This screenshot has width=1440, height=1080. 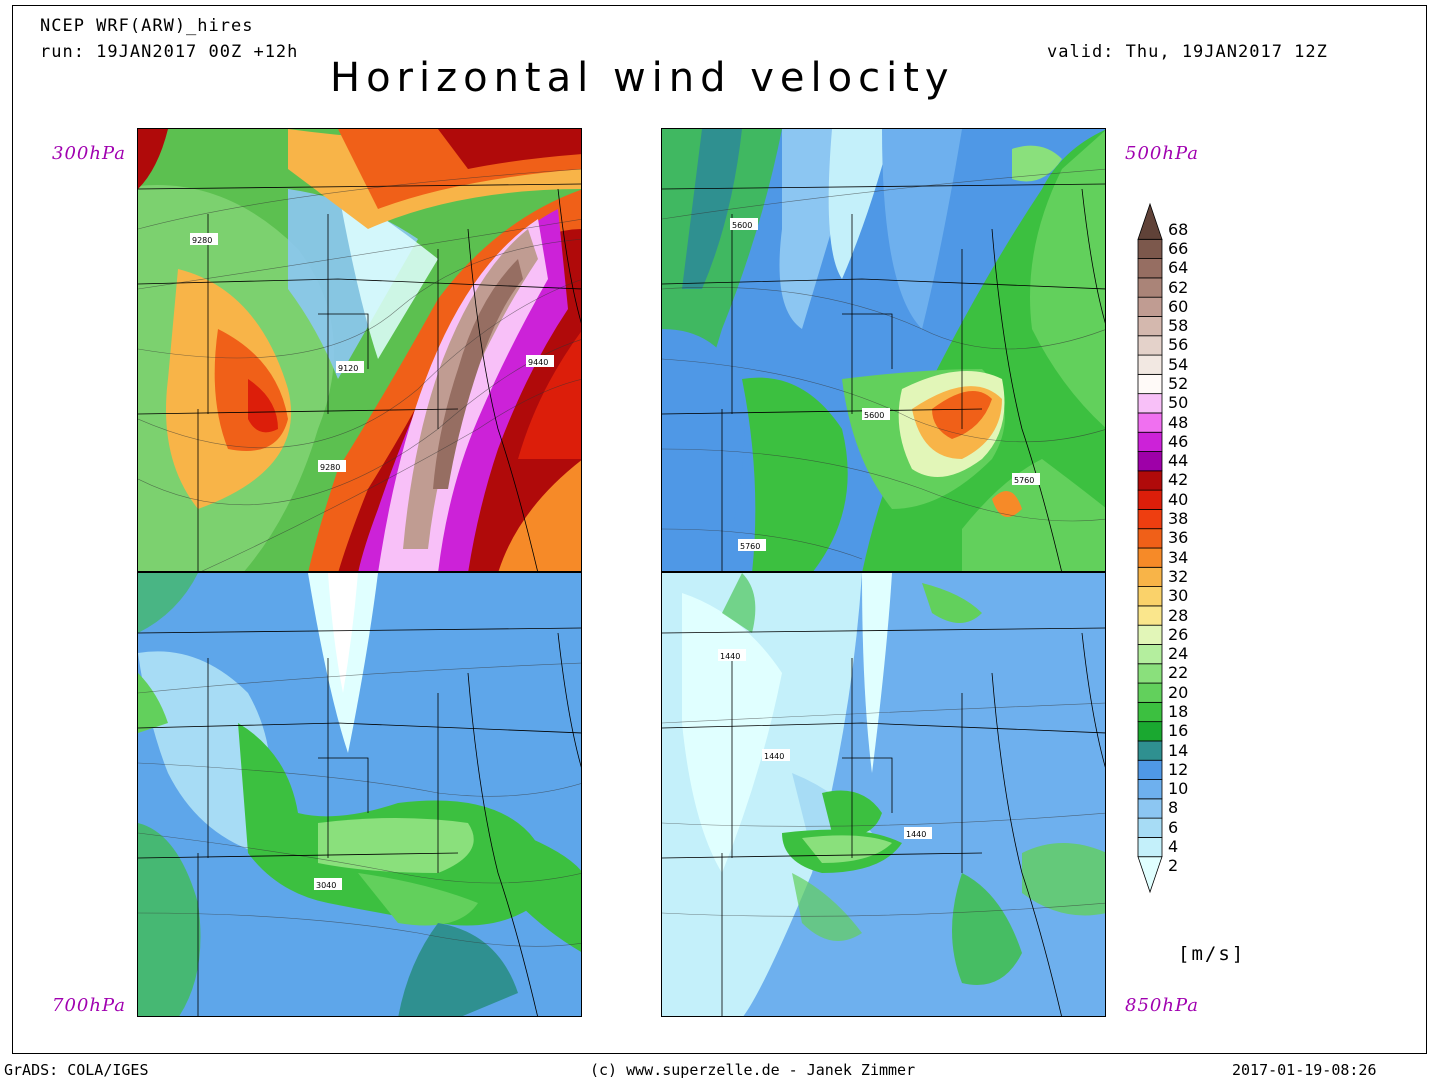 What do you see at coordinates (1178, 403) in the screenshot?
I see `colorbar-tick-label: 50` at bounding box center [1178, 403].